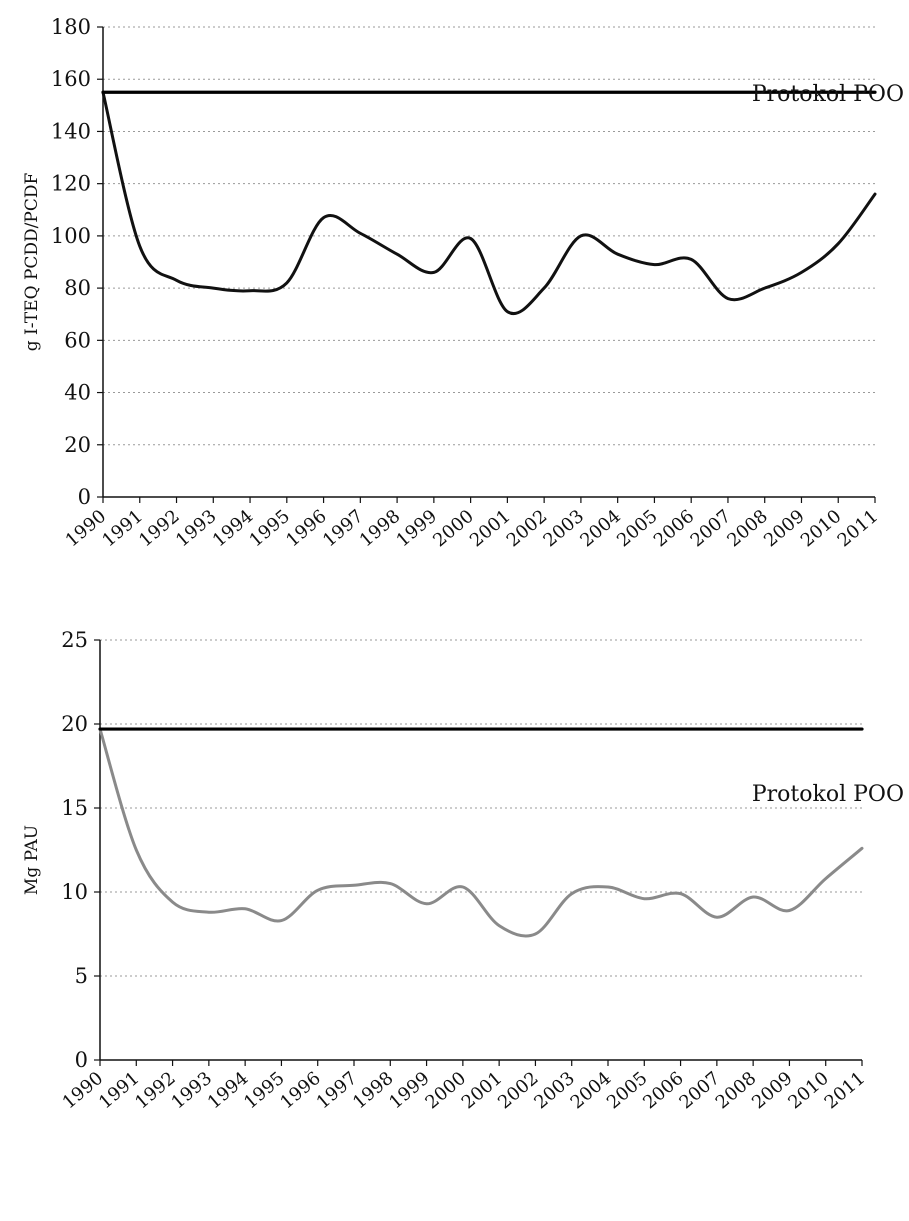 The image size is (909, 1221). What do you see at coordinates (32, 860) in the screenshot?
I see `y-axis-label: Mg PAU` at bounding box center [32, 860].